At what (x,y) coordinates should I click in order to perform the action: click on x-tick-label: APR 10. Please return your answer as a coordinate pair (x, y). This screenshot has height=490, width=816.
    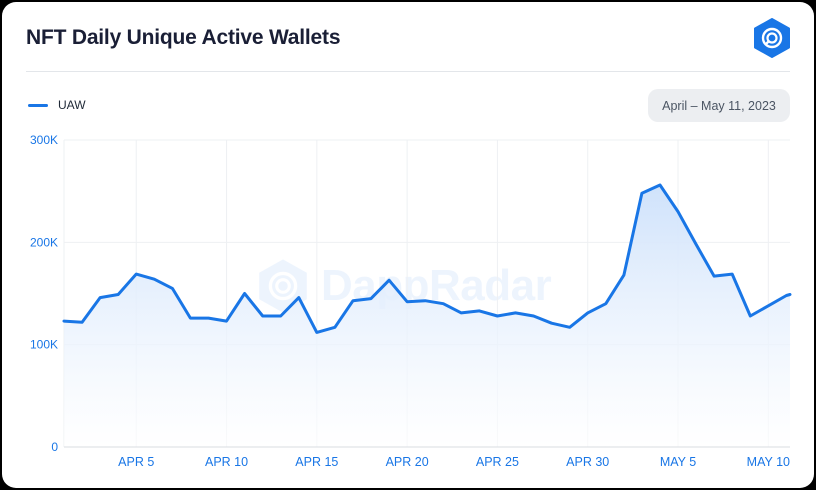
    Looking at the image, I should click on (226, 462).